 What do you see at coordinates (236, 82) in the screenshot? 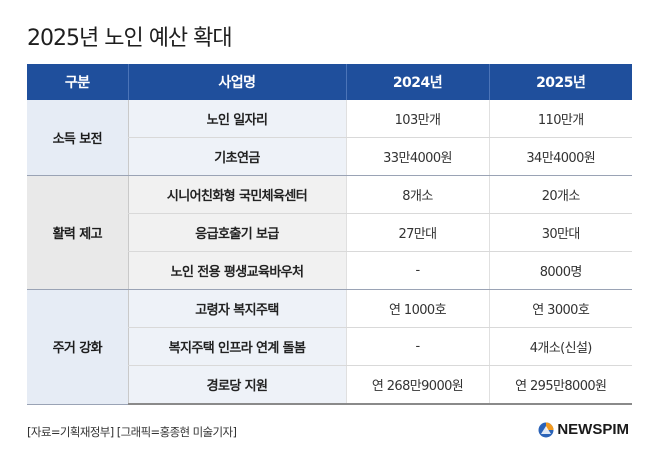
I see `header-program: 사업명` at bounding box center [236, 82].